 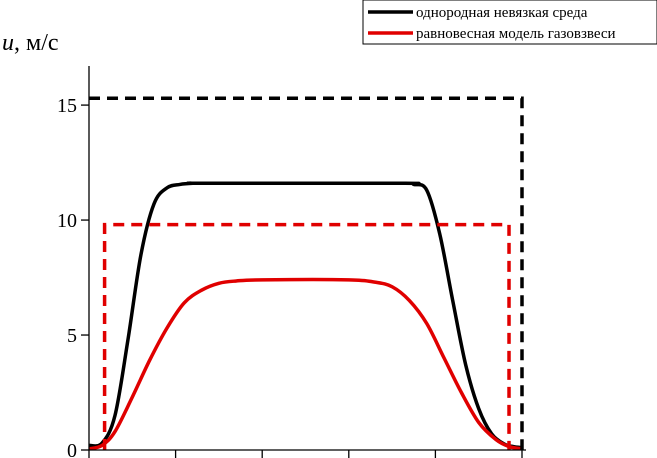 I want to click on y-tick-label-3: 15, so click(x=67, y=106).